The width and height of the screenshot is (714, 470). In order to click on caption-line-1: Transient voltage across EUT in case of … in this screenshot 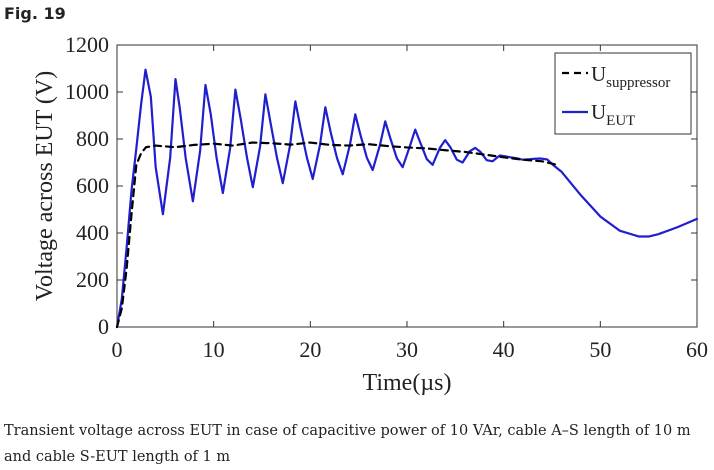, I will do `click(347, 431)`.